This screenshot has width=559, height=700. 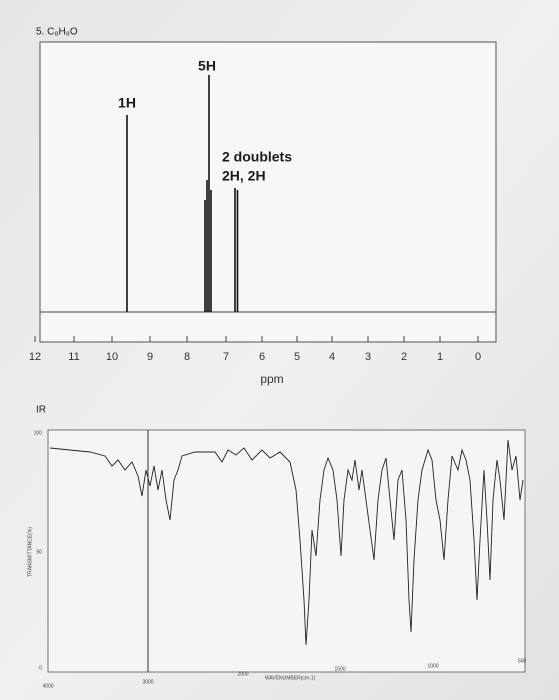 What do you see at coordinates (147, 682) in the screenshot?
I see `x-tick-label: 3000` at bounding box center [147, 682].